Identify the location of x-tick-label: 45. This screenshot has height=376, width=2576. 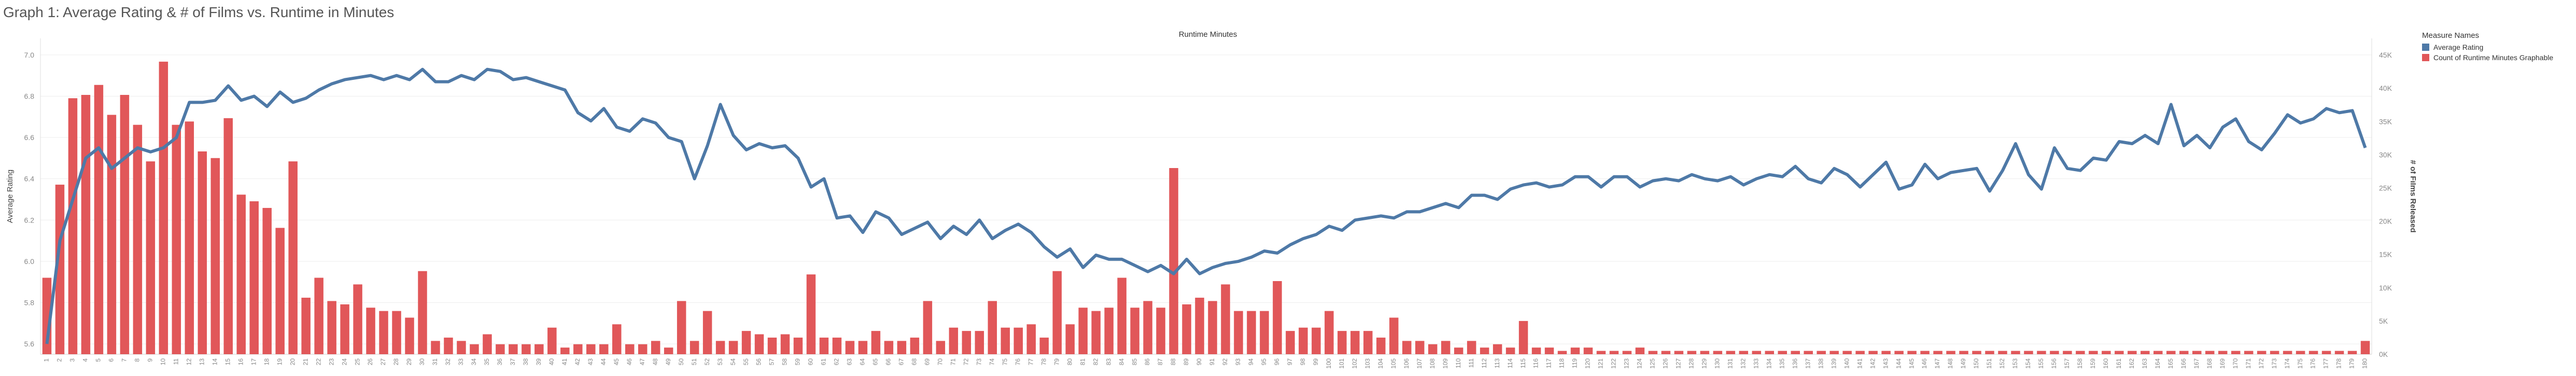
(616, 362).